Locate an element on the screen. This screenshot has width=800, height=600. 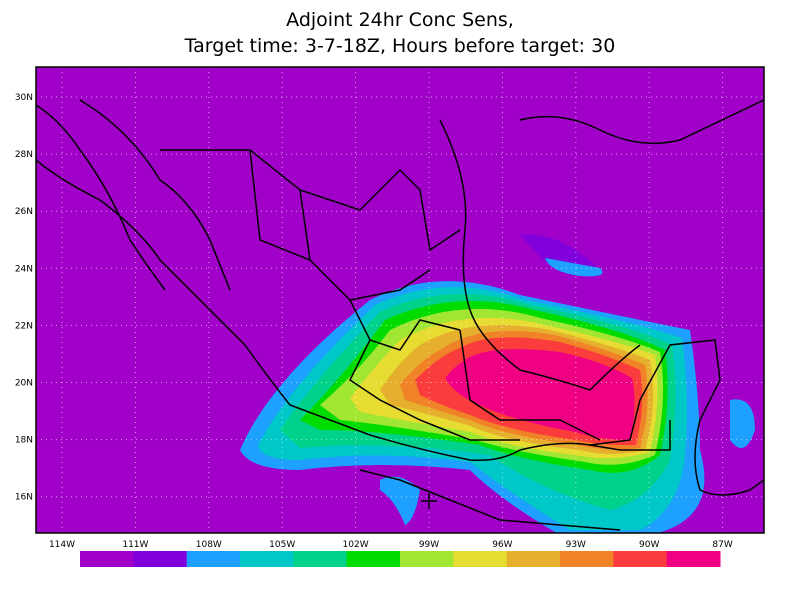
lon-label: 105W is located at coordinates (282, 545).